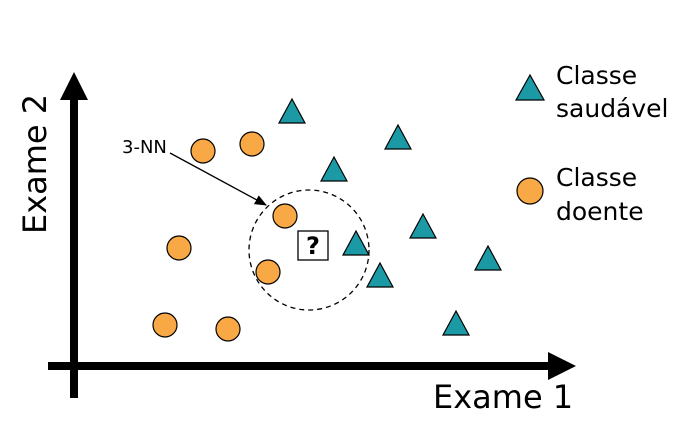 This screenshot has width=686, height=436. Describe the element at coordinates (35, 164) in the screenshot. I see `y-axis-label: Exame 2` at that location.